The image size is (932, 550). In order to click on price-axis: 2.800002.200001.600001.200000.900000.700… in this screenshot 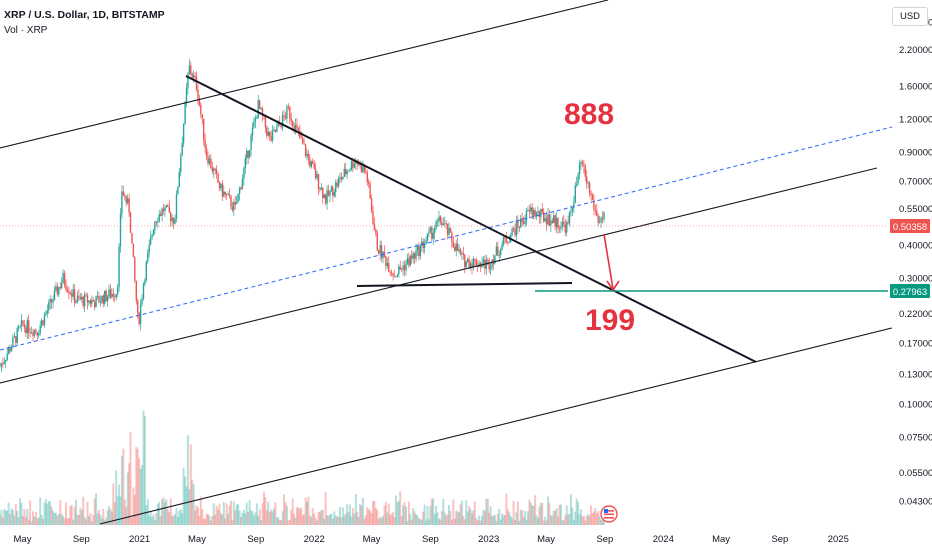, I will do `click(915, 262)`.